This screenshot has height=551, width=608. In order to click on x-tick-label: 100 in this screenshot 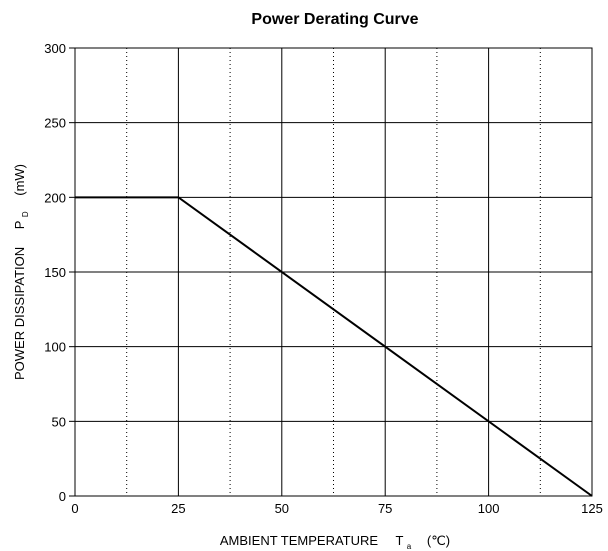, I will do `click(489, 508)`.